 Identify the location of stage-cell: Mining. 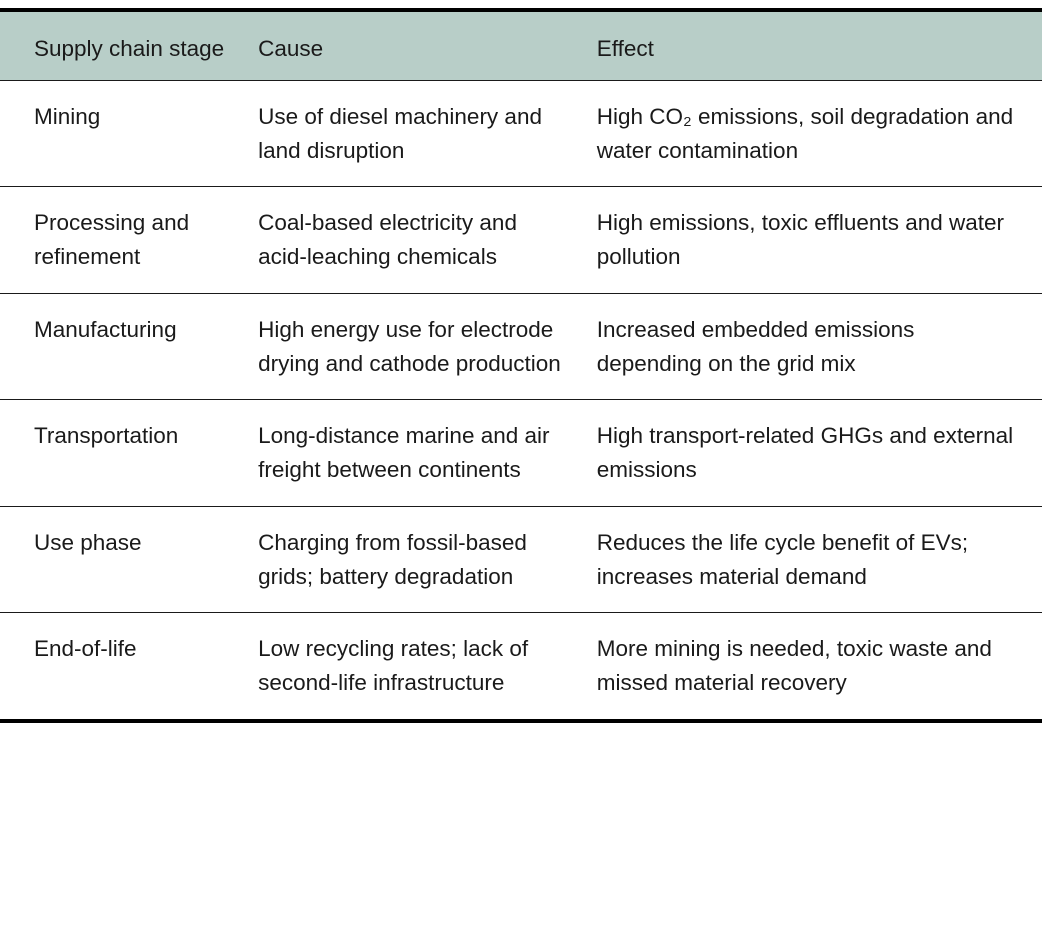
(125, 134).